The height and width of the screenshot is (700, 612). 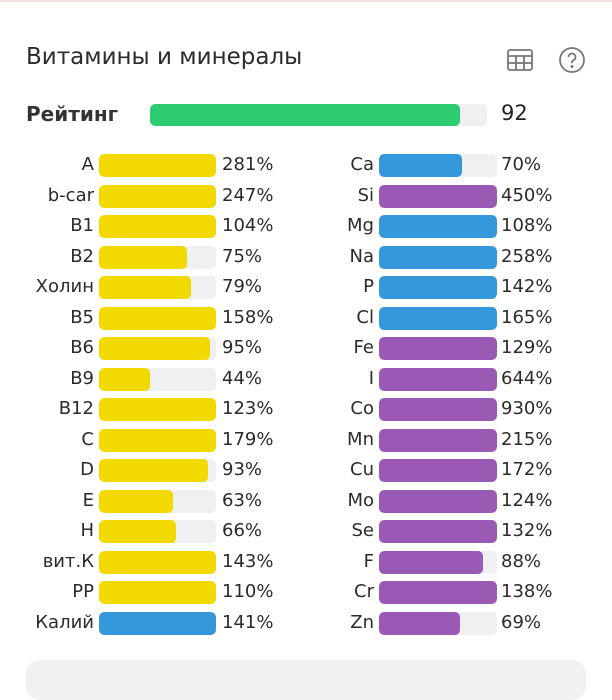 I want to click on nutrient-percent: 70%, so click(x=521, y=164).